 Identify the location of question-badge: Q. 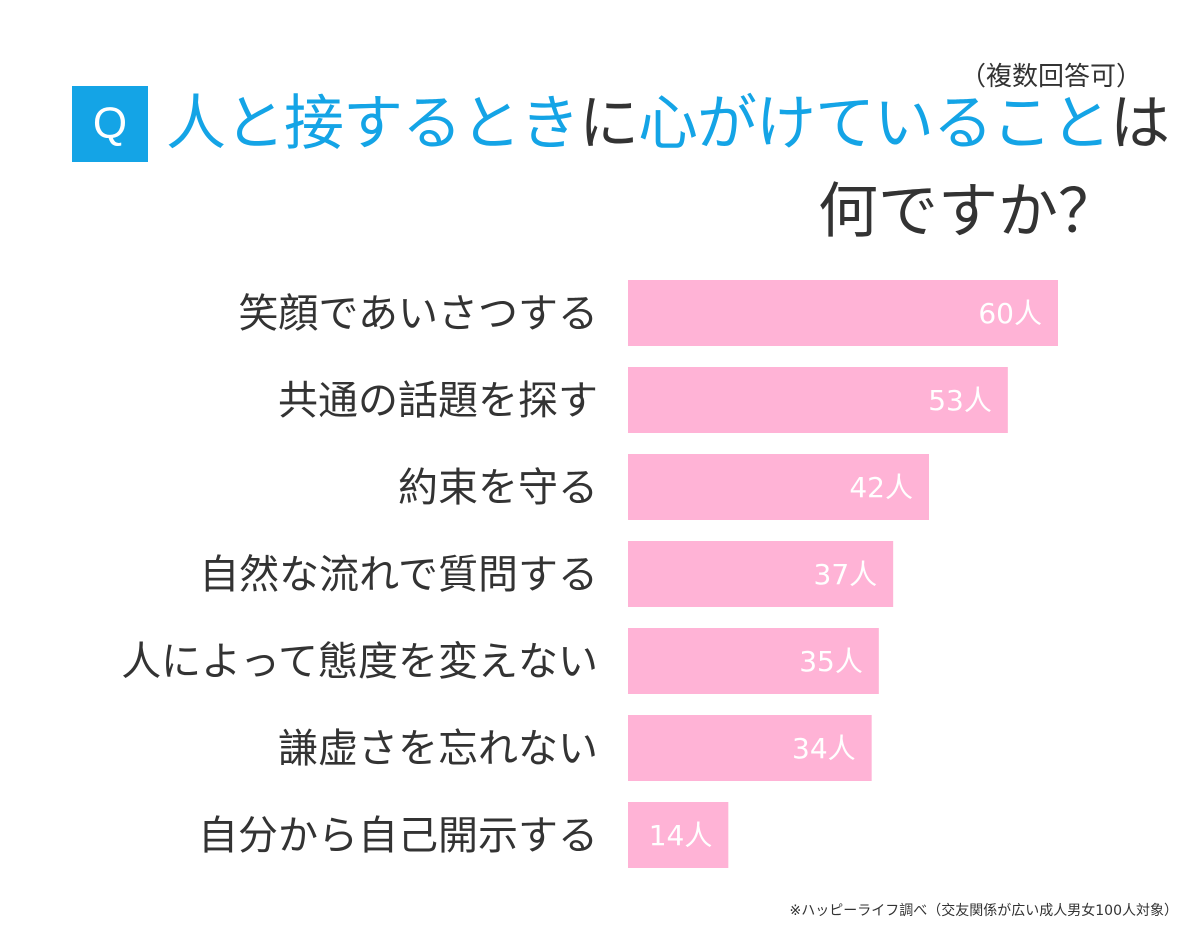
(110, 124).